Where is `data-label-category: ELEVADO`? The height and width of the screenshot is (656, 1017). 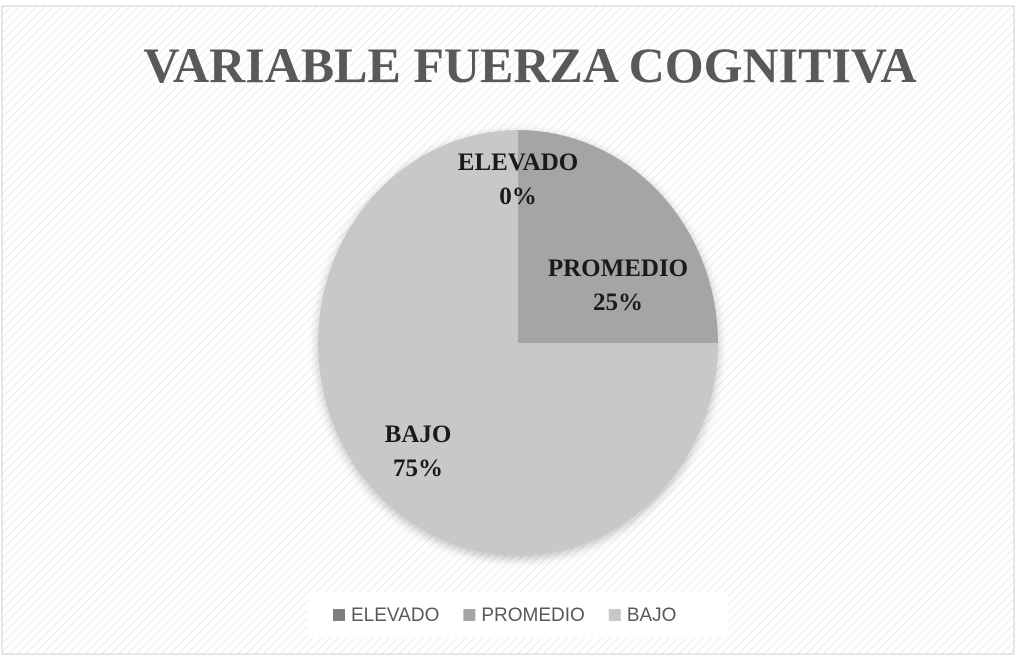 data-label-category: ELEVADO is located at coordinates (518, 162).